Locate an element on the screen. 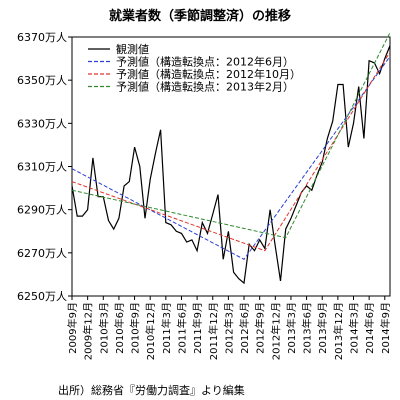 This screenshot has height=400, width=400. y-tick-label: 6270万人 is located at coordinates (42, 253).